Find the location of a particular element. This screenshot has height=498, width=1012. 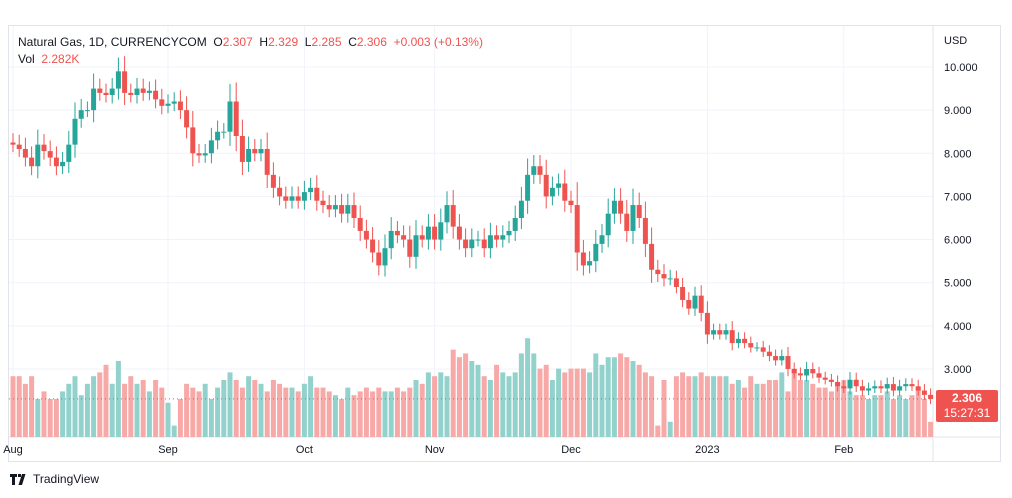

price-tick-label: 8.000 is located at coordinates (958, 154).